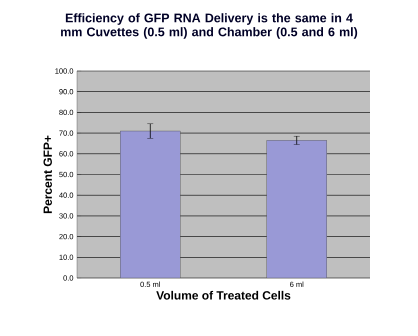  Describe the element at coordinates (209, 26) in the screenshot. I see `chart-title: Efficiency of GFP RNA Delivery is the same in 4 mm Cuvettes (0.5 ml) and Chamber (0.5 and 6 ml)` at that location.